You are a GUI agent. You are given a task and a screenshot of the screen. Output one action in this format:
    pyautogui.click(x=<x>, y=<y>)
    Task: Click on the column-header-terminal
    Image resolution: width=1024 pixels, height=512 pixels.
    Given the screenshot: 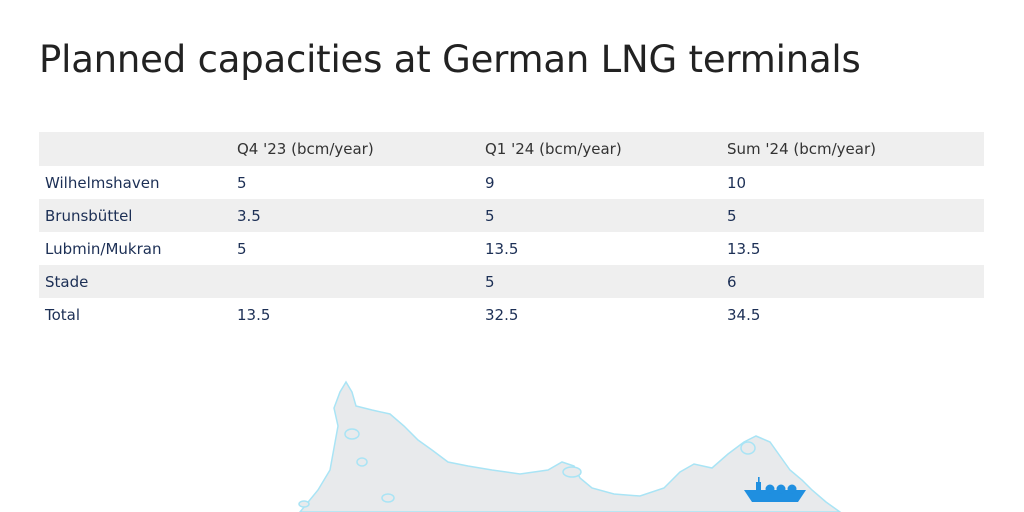 What is the action you would take?
    pyautogui.click(x=135, y=149)
    